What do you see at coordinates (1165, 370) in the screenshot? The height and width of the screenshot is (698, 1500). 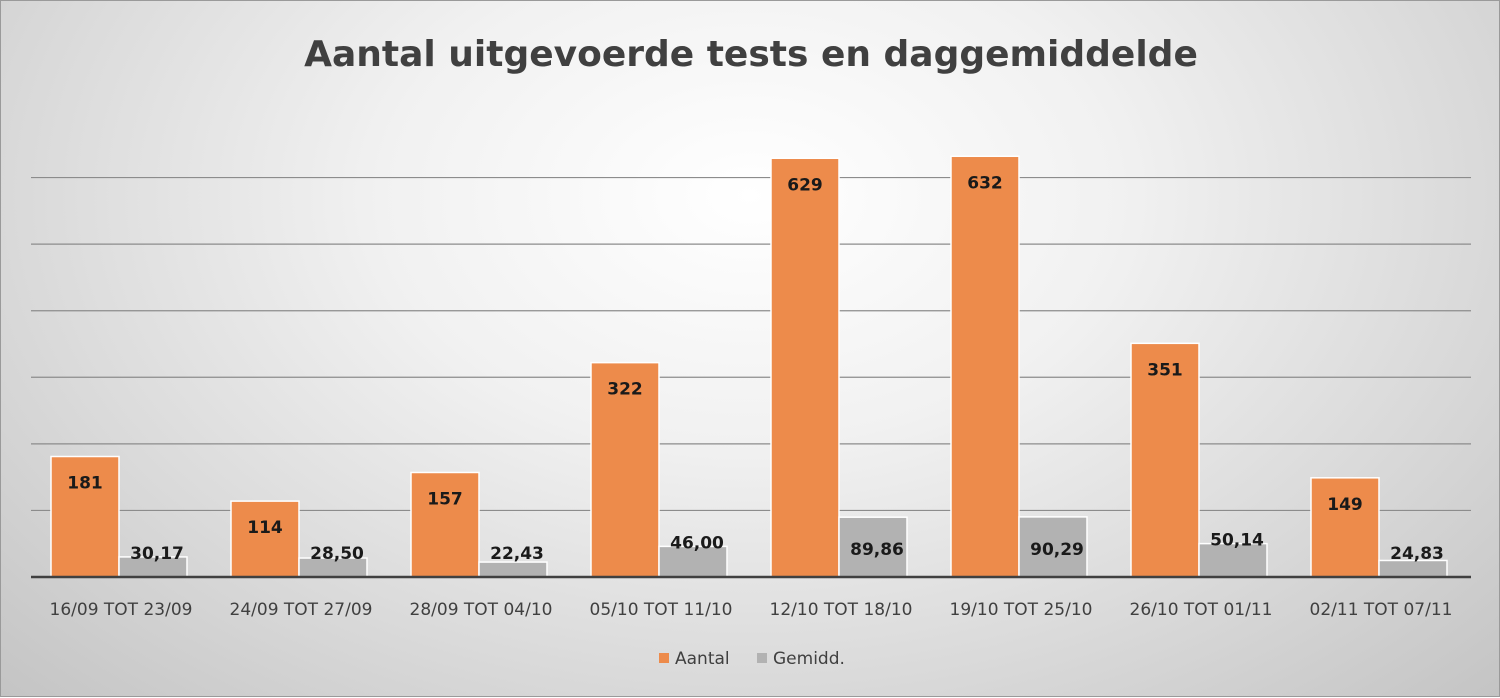 I see `data-label-aantal: 351` at bounding box center [1165, 370].